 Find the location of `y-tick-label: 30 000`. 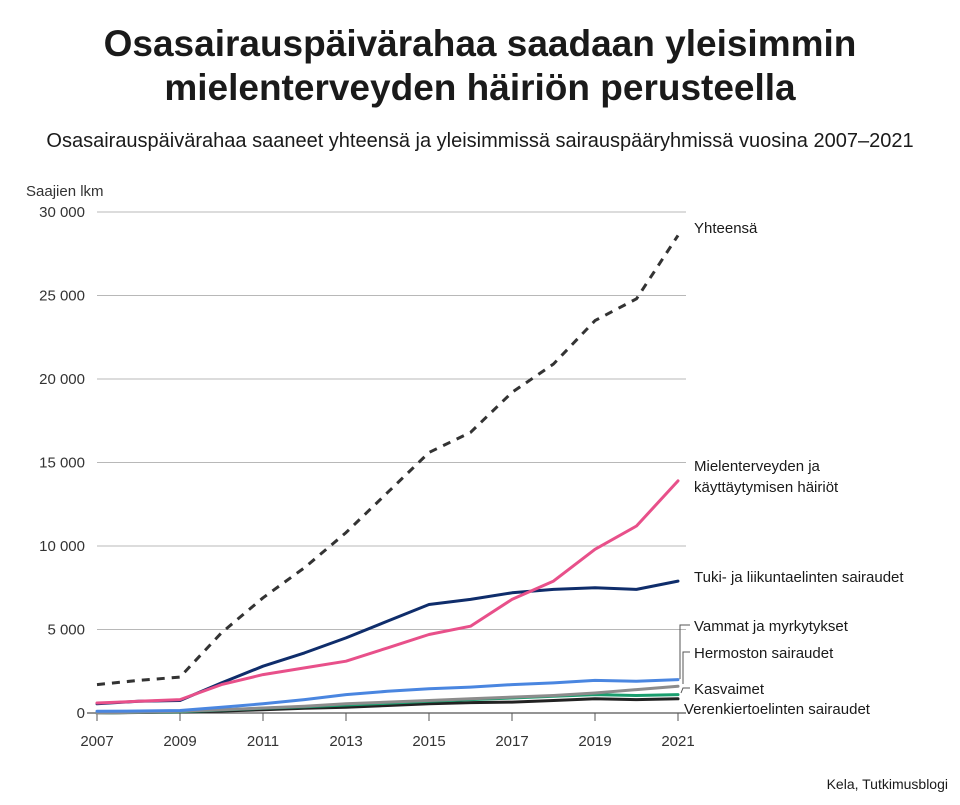

y-tick-label: 30 000 is located at coordinates (62, 212).